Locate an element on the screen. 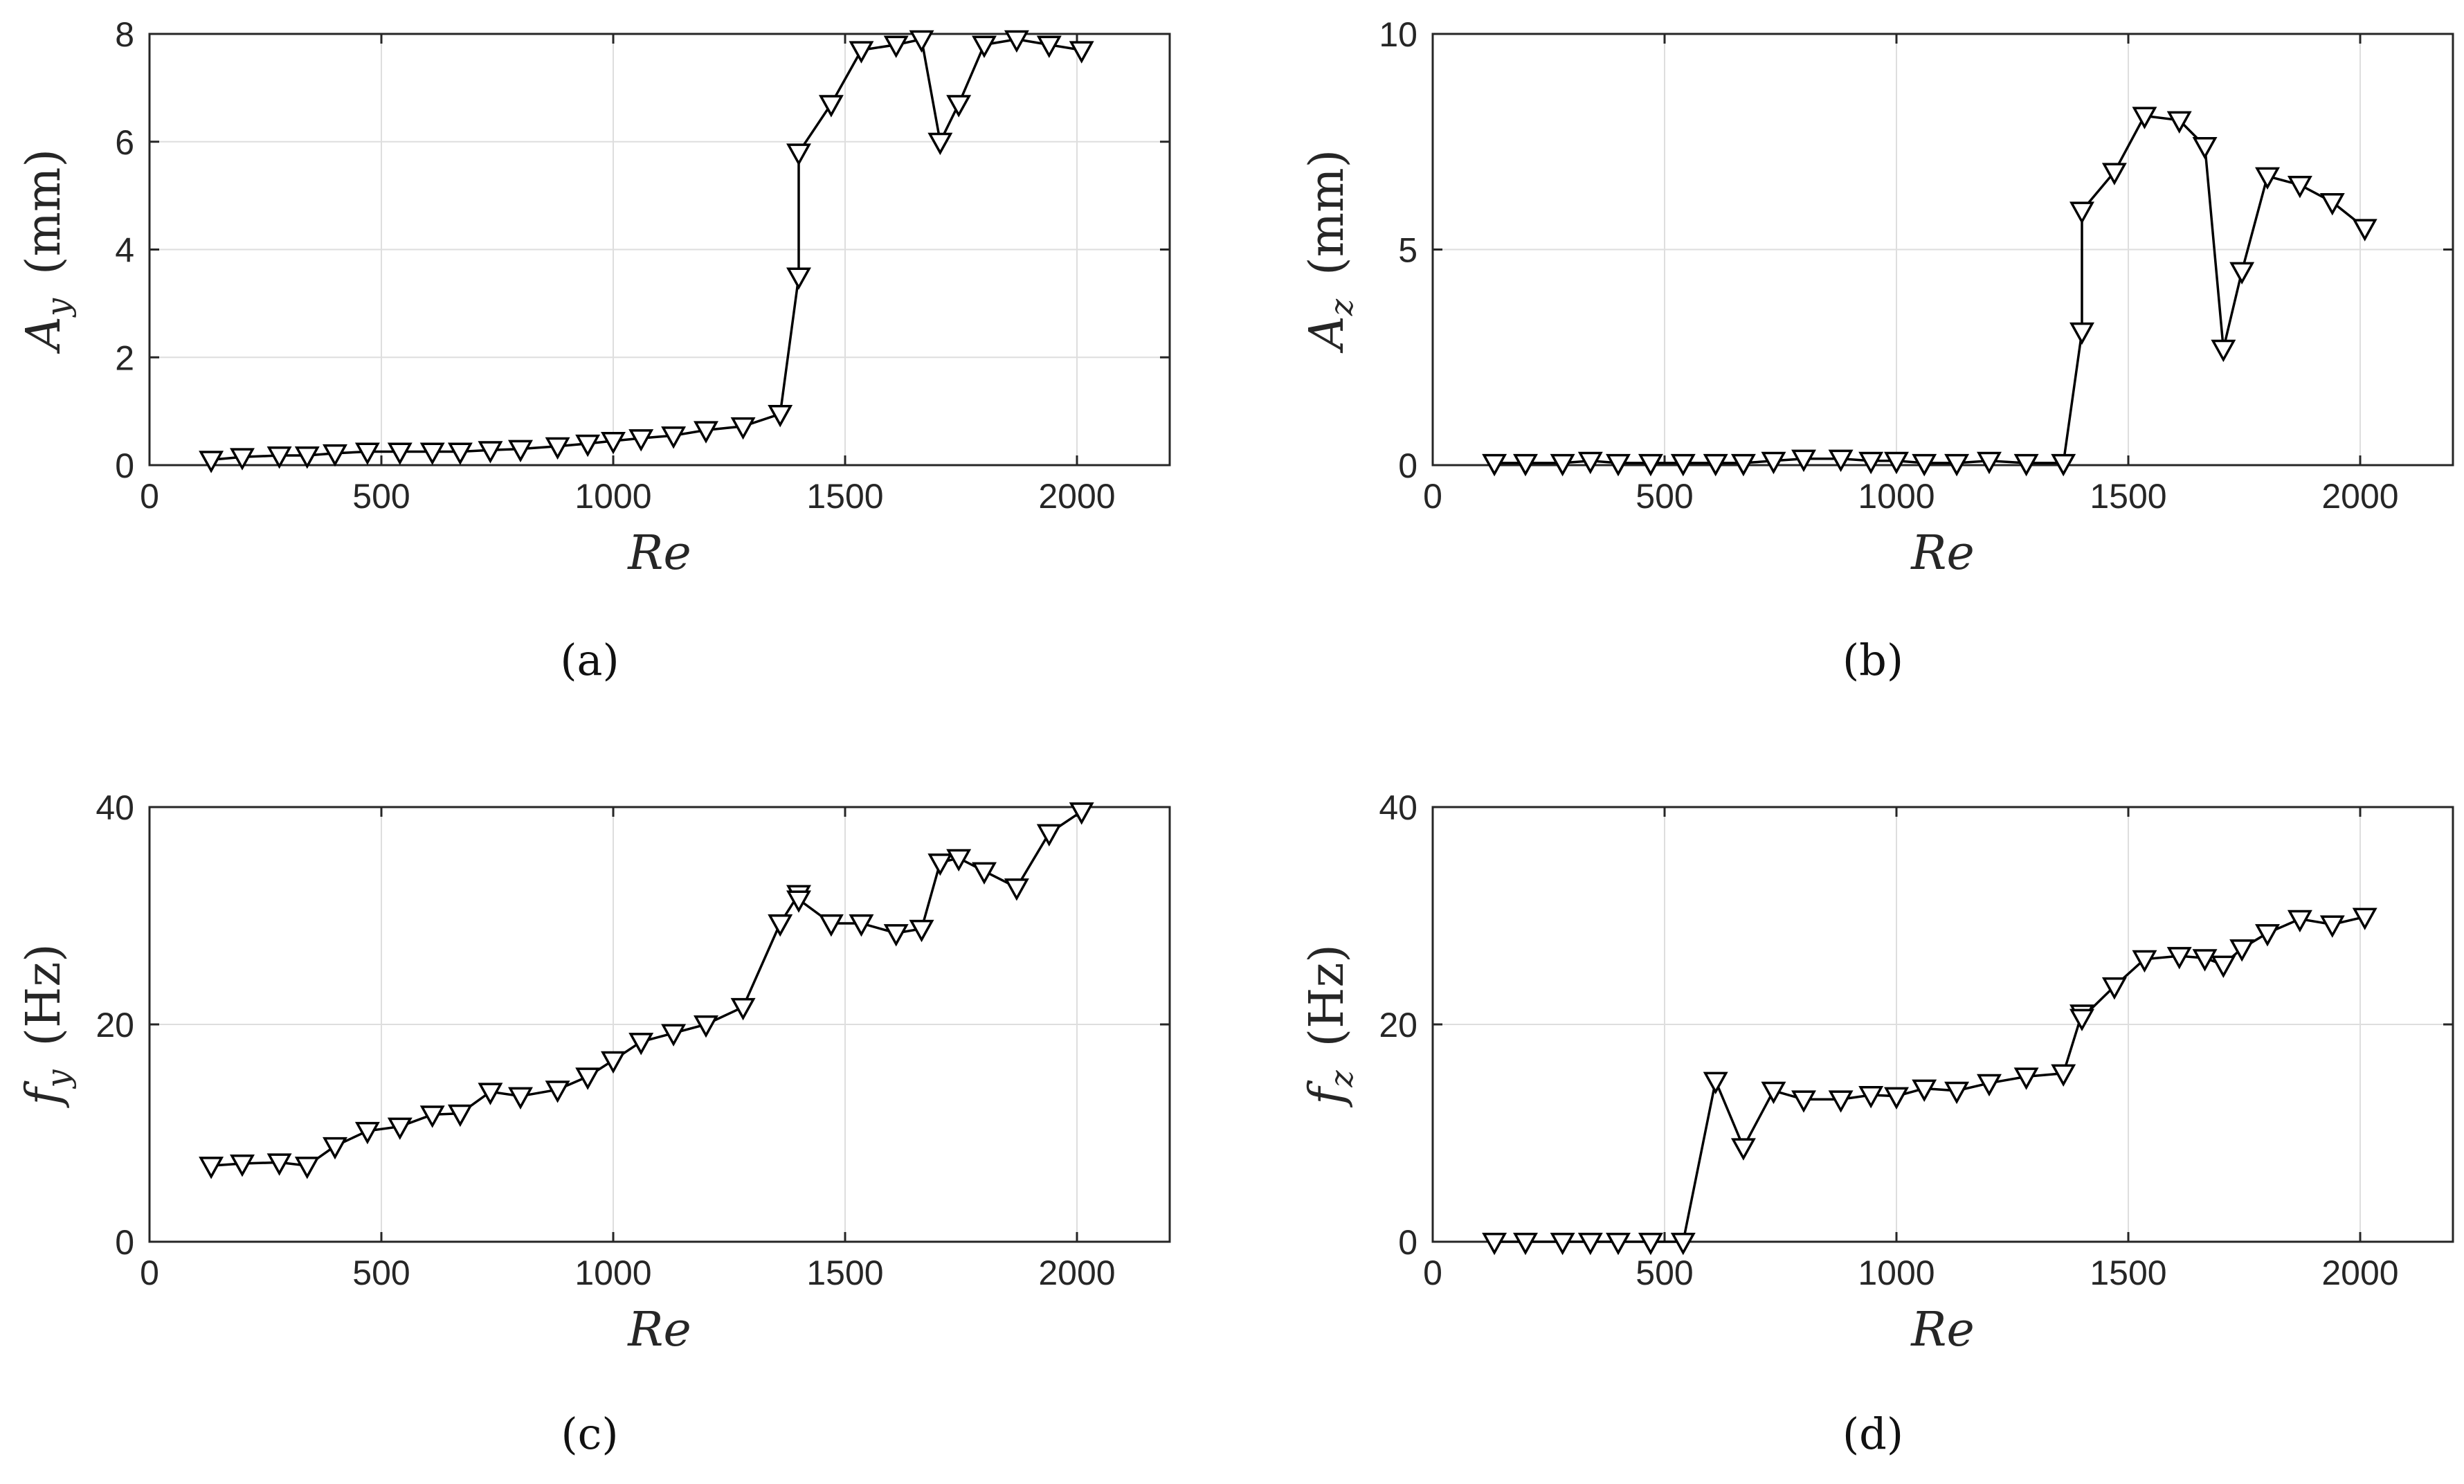  y-tick-label: 8 is located at coordinates (124, 34).